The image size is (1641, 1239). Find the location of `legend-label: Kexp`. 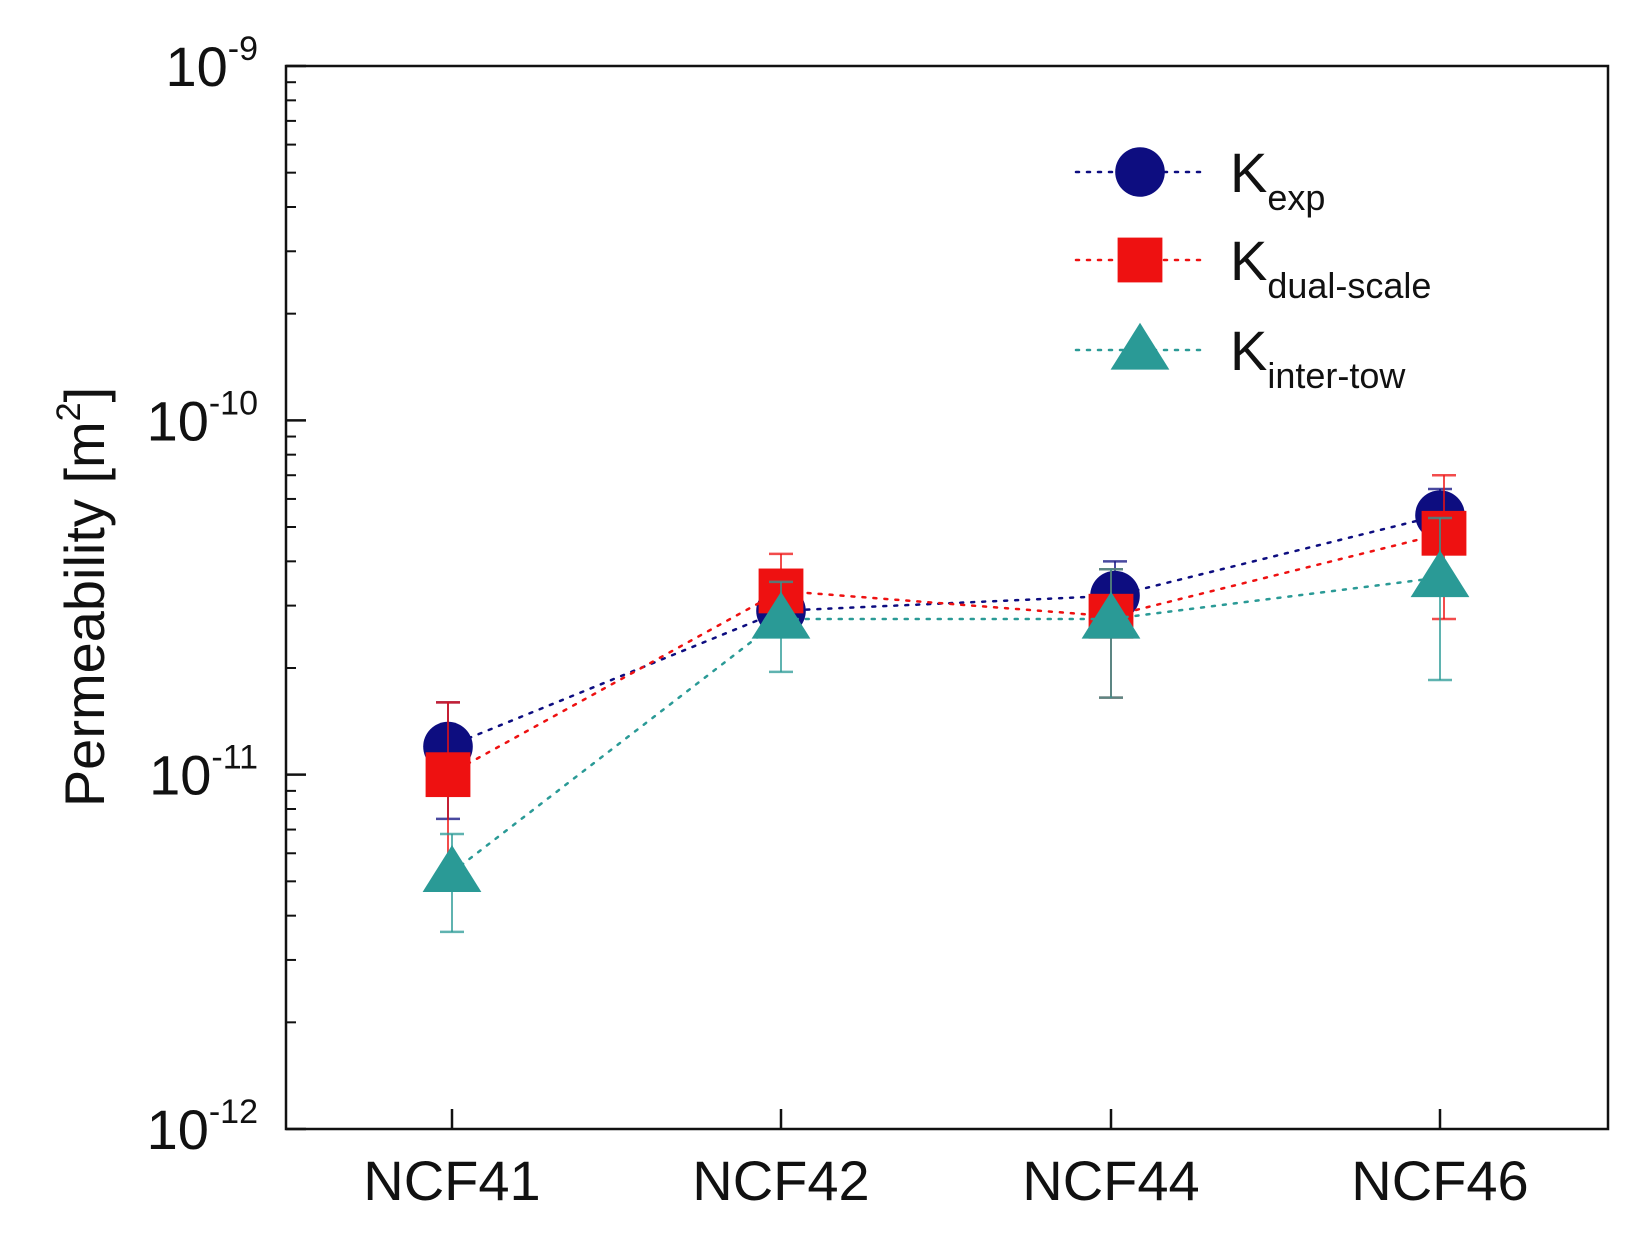

legend-label: Kexp is located at coordinates (1277, 179).